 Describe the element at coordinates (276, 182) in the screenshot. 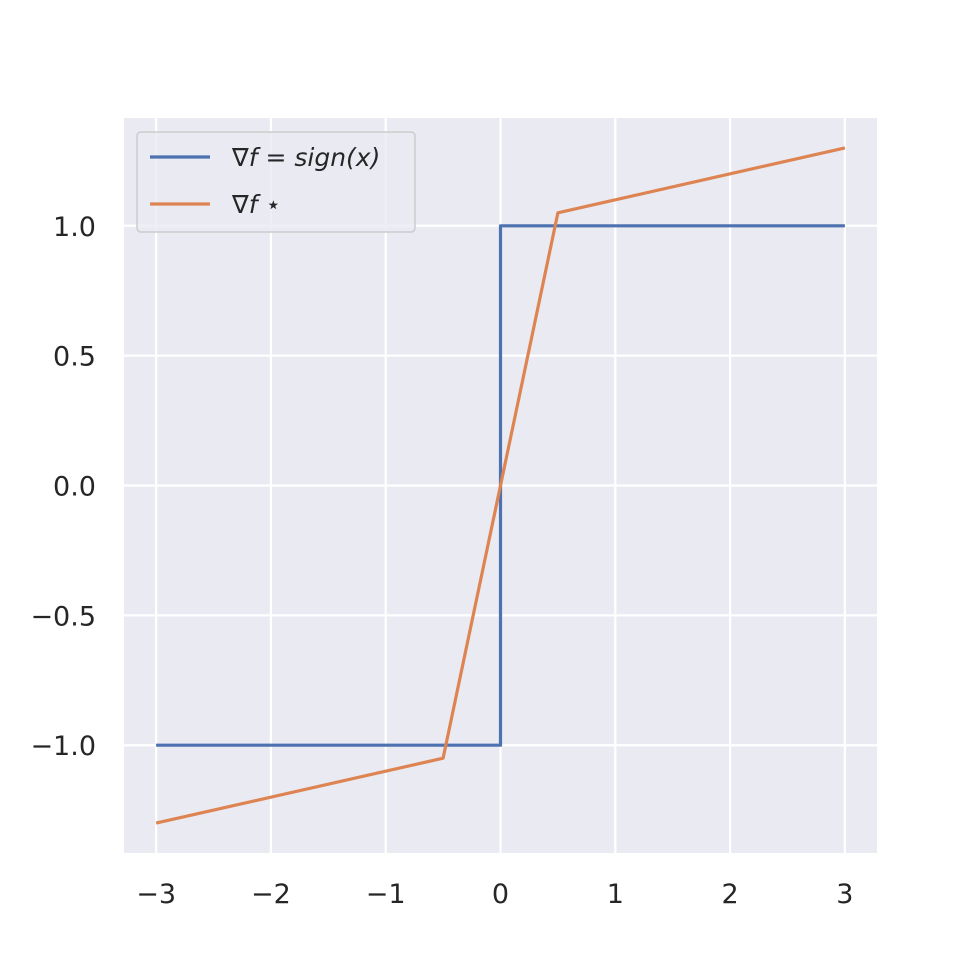

I see `legend: ∇f = sign(x) ∇f ⋆` at that location.